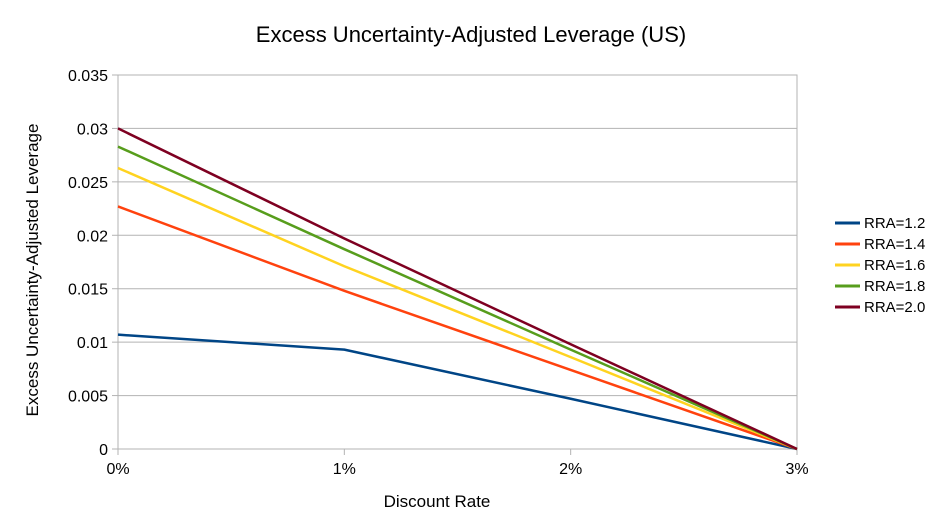 This screenshot has height=530, width=943. I want to click on y-tick-label: 0.035, so click(88, 76).